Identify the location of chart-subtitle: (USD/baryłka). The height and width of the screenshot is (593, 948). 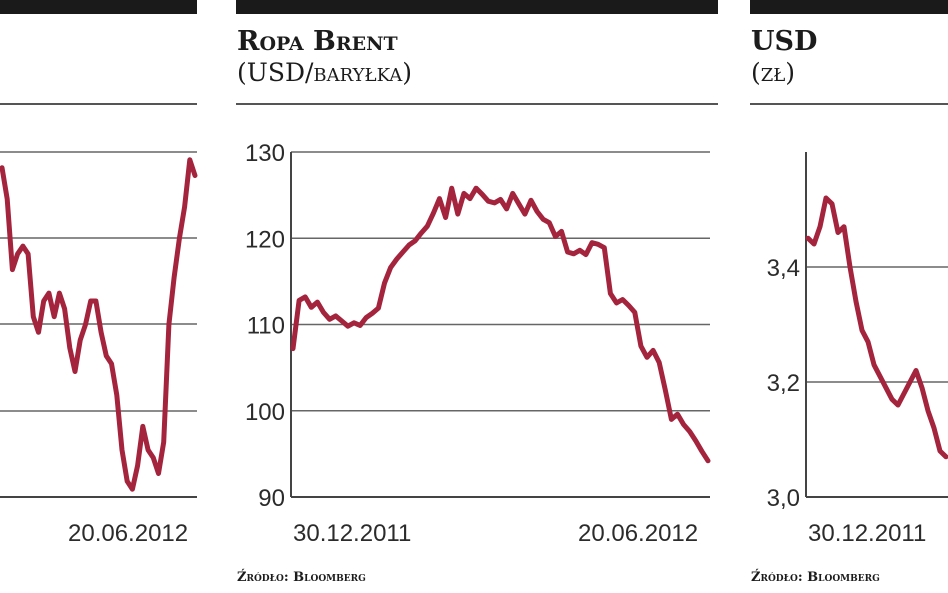
(325, 72).